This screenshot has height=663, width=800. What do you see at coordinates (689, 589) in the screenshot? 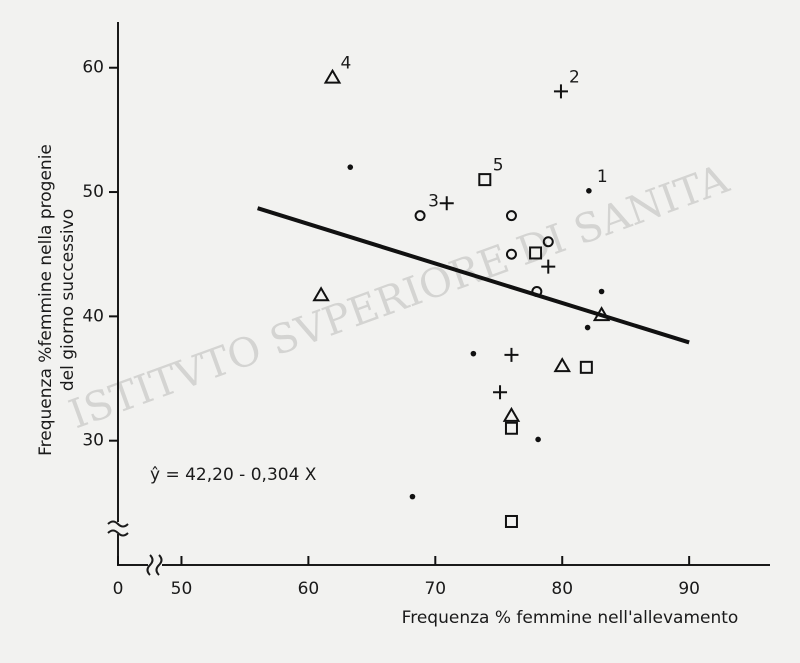
I see `x-tick-label: 90` at bounding box center [689, 589].